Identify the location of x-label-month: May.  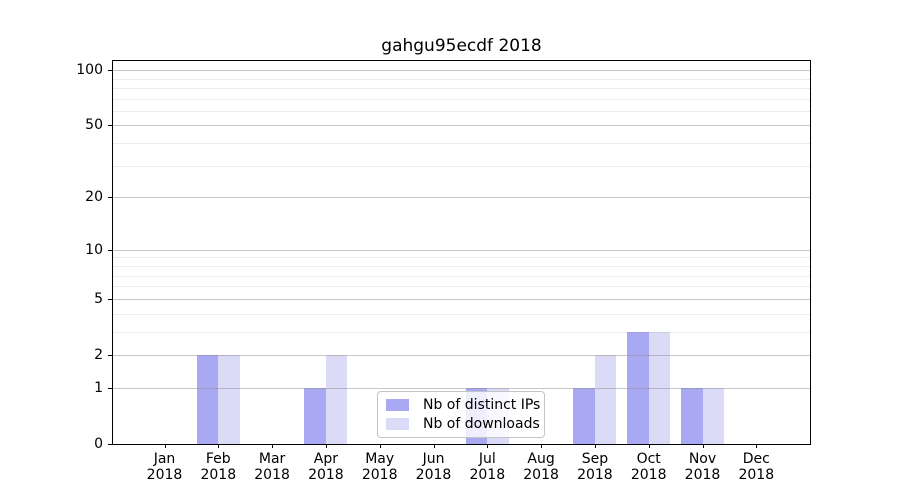
(380, 459).